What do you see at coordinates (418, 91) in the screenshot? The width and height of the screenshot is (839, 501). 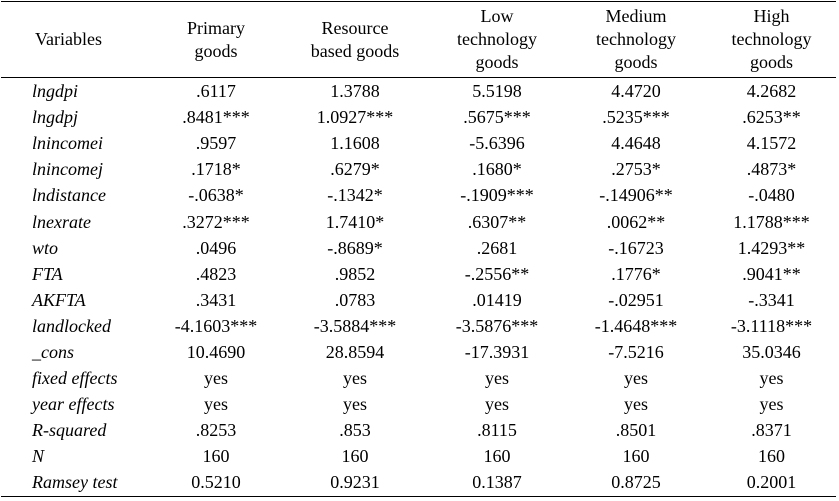 I see `table-row: lngdpi .6117 1.3788 5.5198 4.4720 4.2682` at bounding box center [418, 91].